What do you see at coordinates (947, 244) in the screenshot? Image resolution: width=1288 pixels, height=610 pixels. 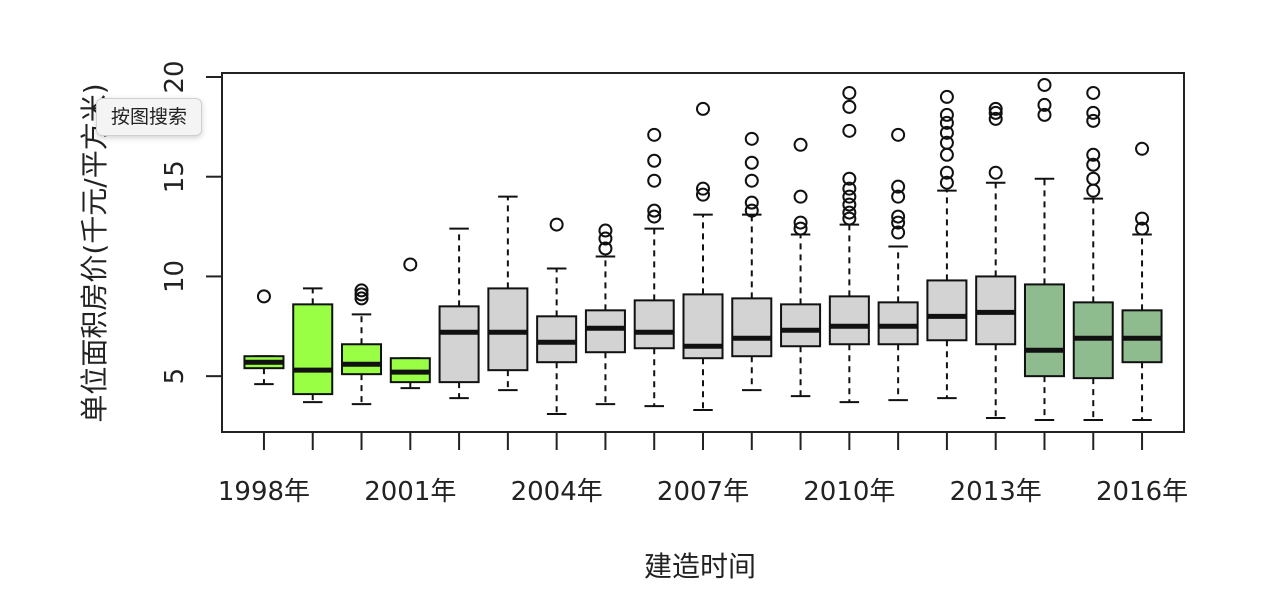 I see `box-2012年` at bounding box center [947, 244].